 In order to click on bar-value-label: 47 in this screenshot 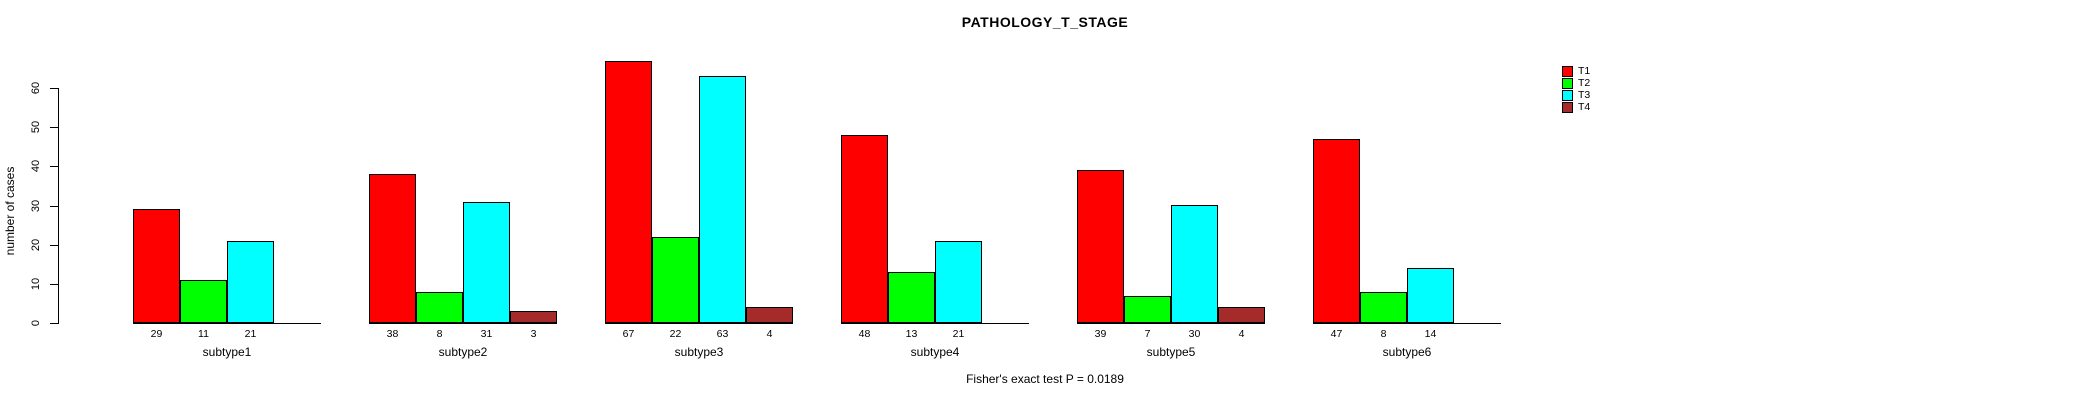, I will do `click(1336, 334)`.